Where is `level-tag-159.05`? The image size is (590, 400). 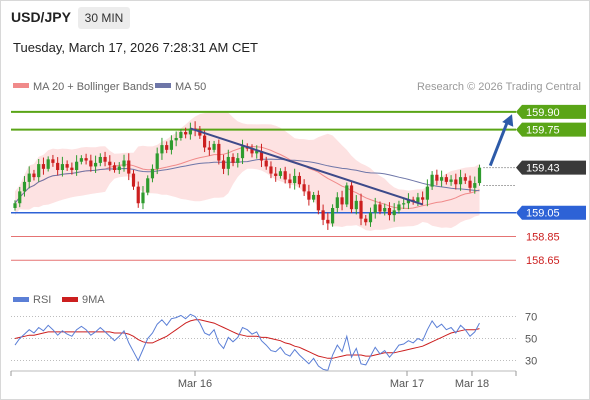
level-tag-159.05 is located at coordinates (551, 212).